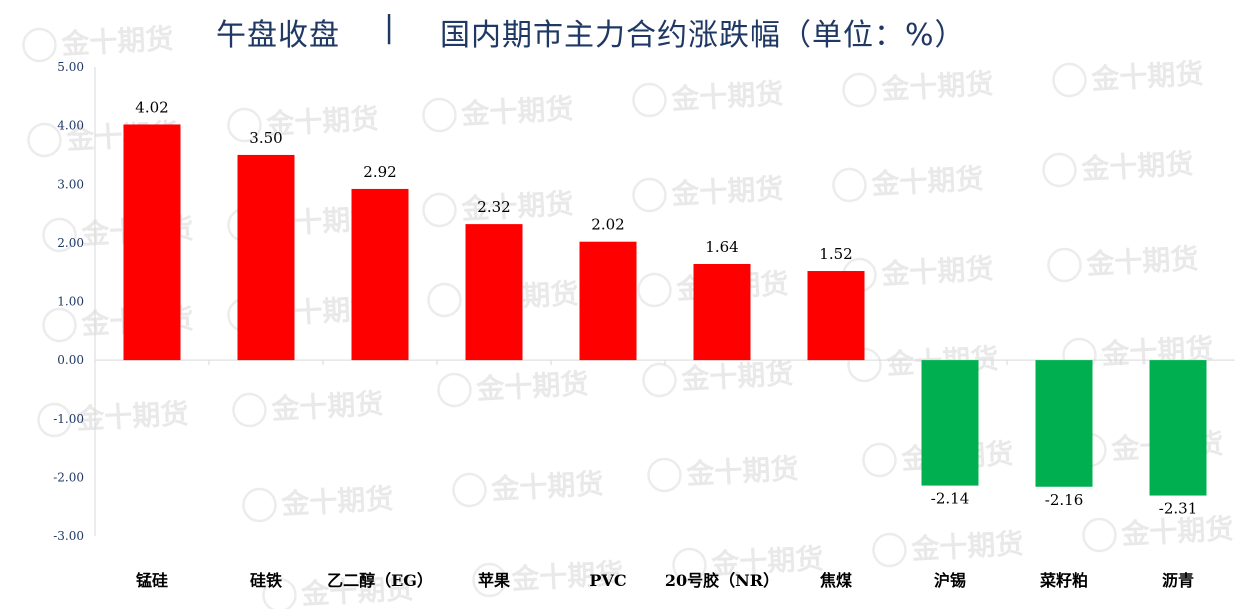 This screenshot has height=609, width=1247. What do you see at coordinates (70, 184) in the screenshot?
I see `y-tick-label: 3.00` at bounding box center [70, 184].